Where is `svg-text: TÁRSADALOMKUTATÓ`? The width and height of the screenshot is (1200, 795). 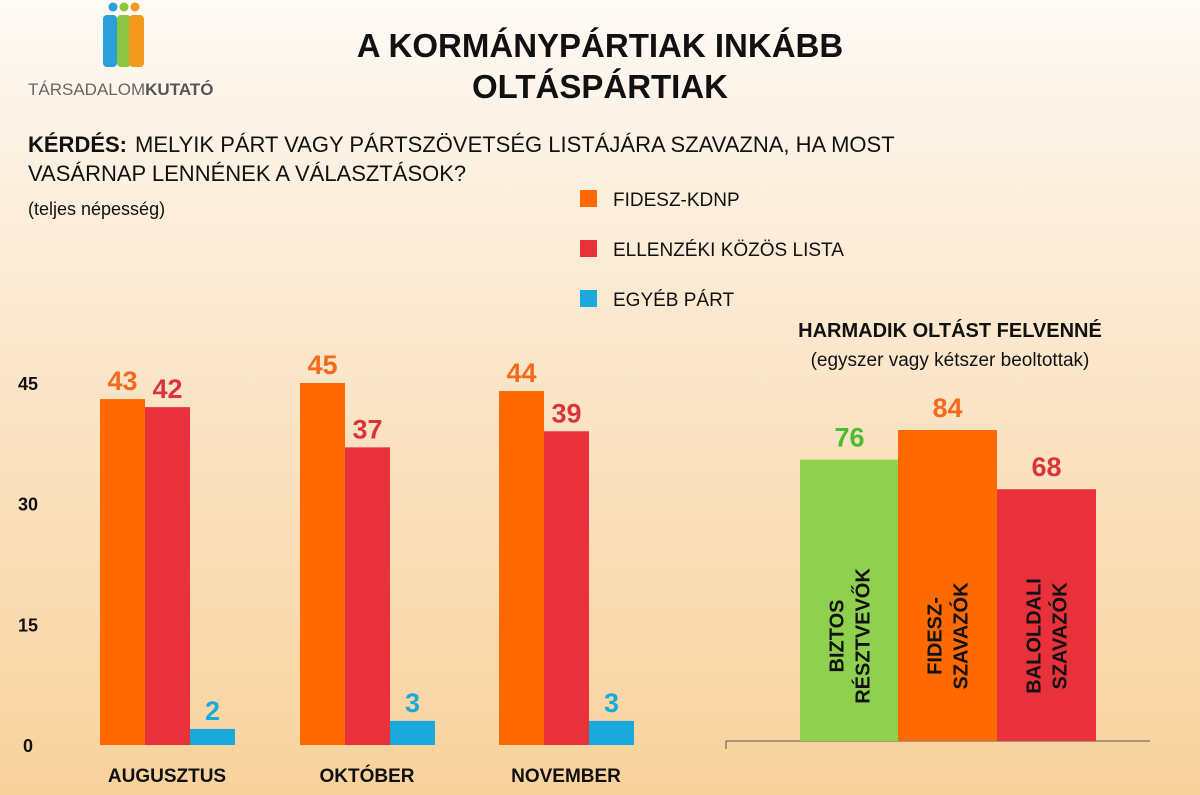
svg-text: TÁRSADALOMKUTATÓ is located at coordinates (120, 89).